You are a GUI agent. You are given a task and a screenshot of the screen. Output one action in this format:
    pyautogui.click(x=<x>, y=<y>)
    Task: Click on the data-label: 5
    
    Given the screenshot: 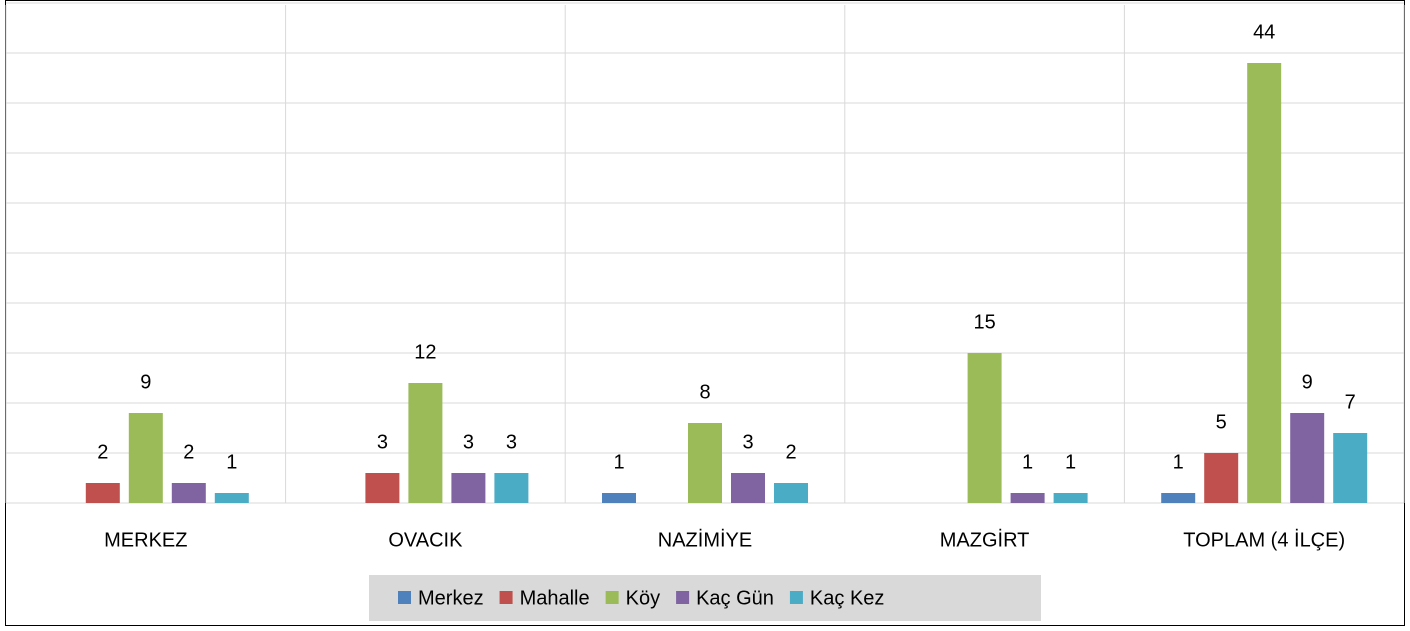 What is the action you would take?
    pyautogui.click(x=1221, y=422)
    